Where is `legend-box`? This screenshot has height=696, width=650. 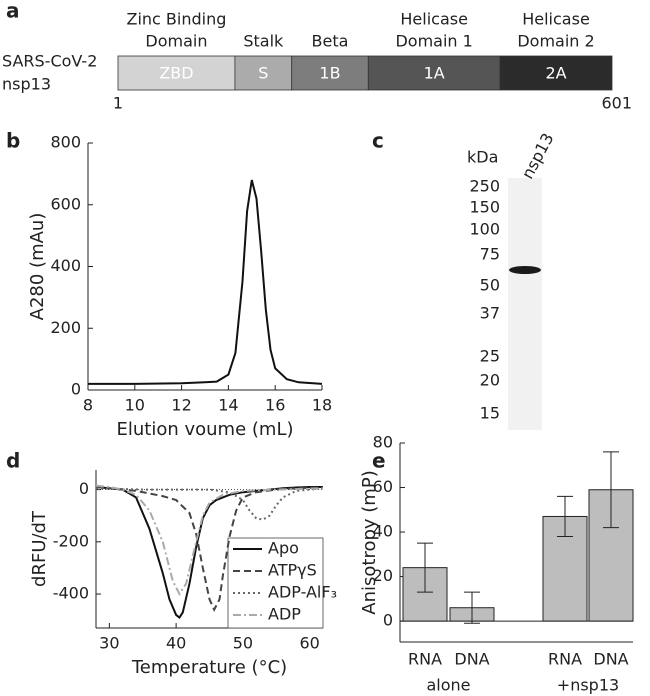 legend-box is located at coordinates (275, 583).